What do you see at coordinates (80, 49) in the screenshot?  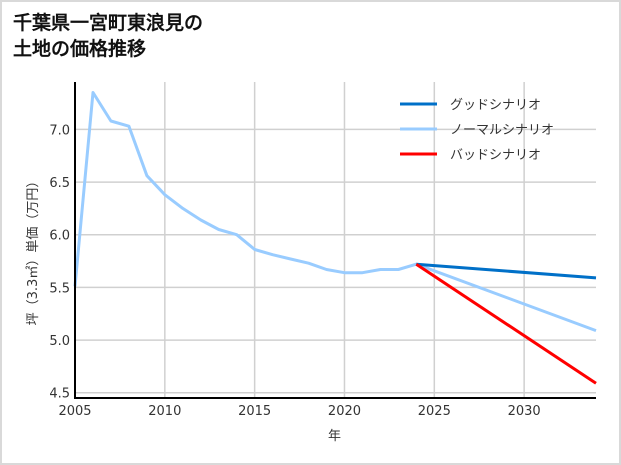 I see `chart-title-line2: 土地の価格推移` at bounding box center [80, 49].